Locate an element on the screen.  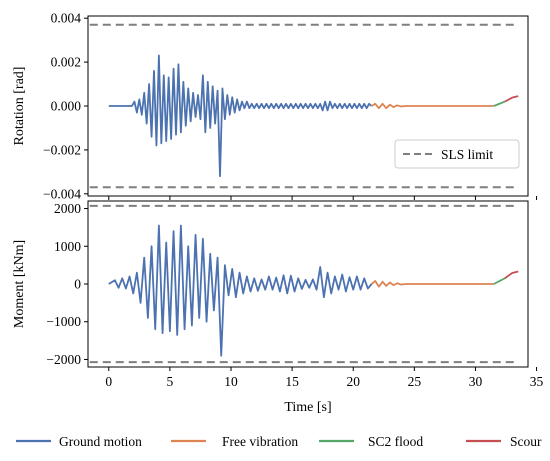
moment-x-ticks: 0 5 10 15 20 25 30 35 is located at coordinates (324, 378).